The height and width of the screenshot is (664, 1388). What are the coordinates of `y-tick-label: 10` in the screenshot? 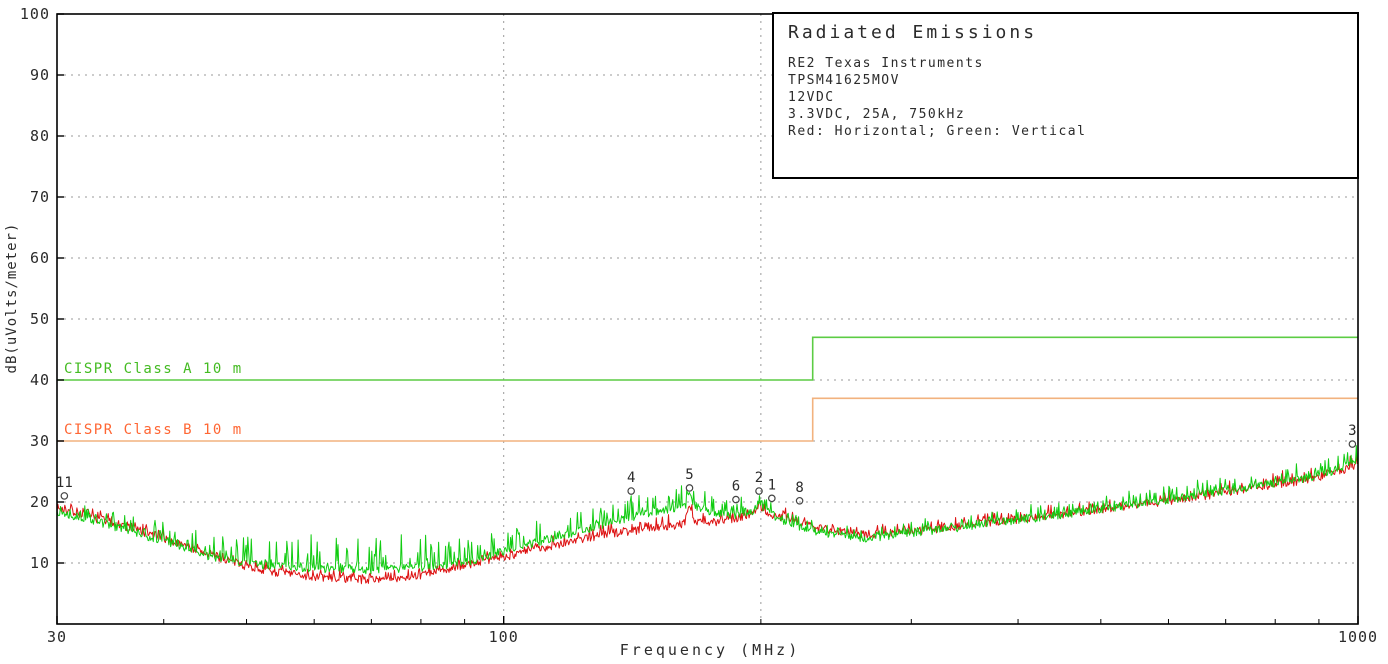 It's located at (40, 563).